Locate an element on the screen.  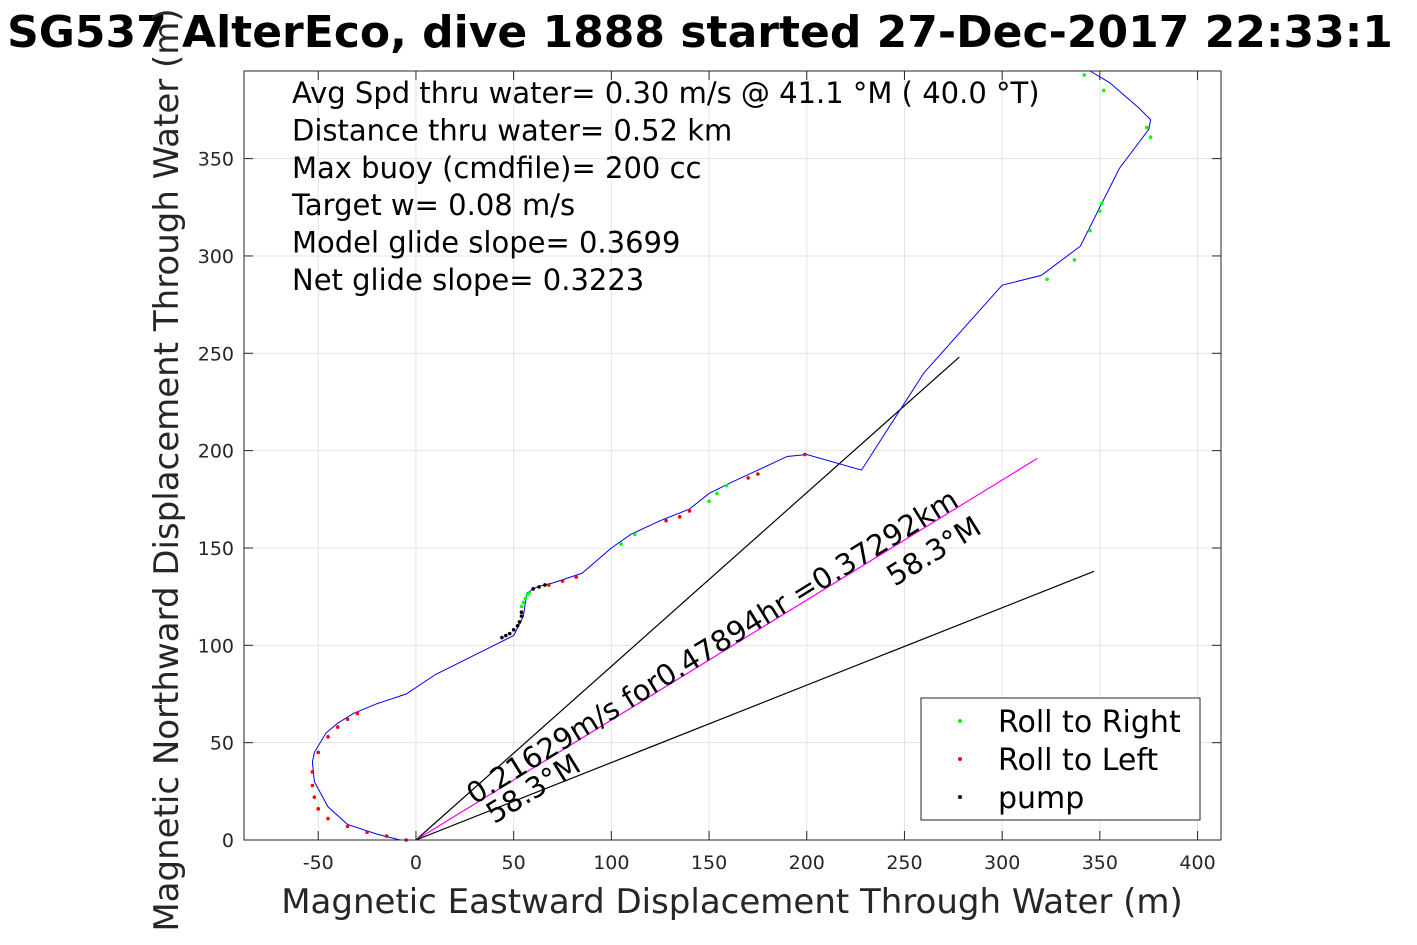
legend-roll-right-marker is located at coordinates (960, 721).